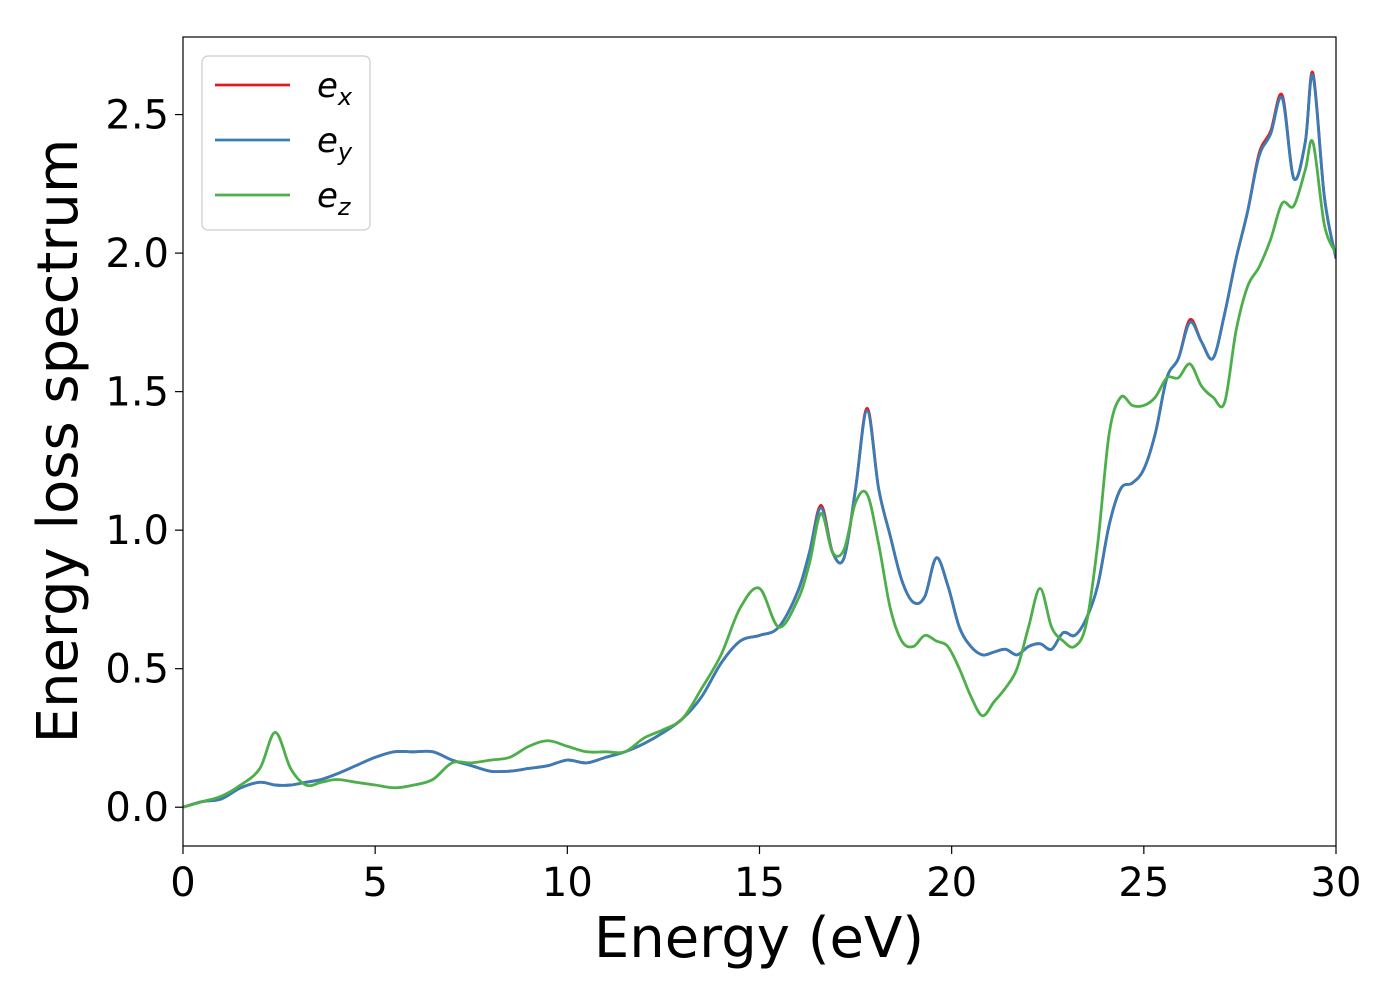 The image size is (1400, 1000). Describe the element at coordinates (137, 808) in the screenshot. I see `y-tick-label: 0.0` at that location.